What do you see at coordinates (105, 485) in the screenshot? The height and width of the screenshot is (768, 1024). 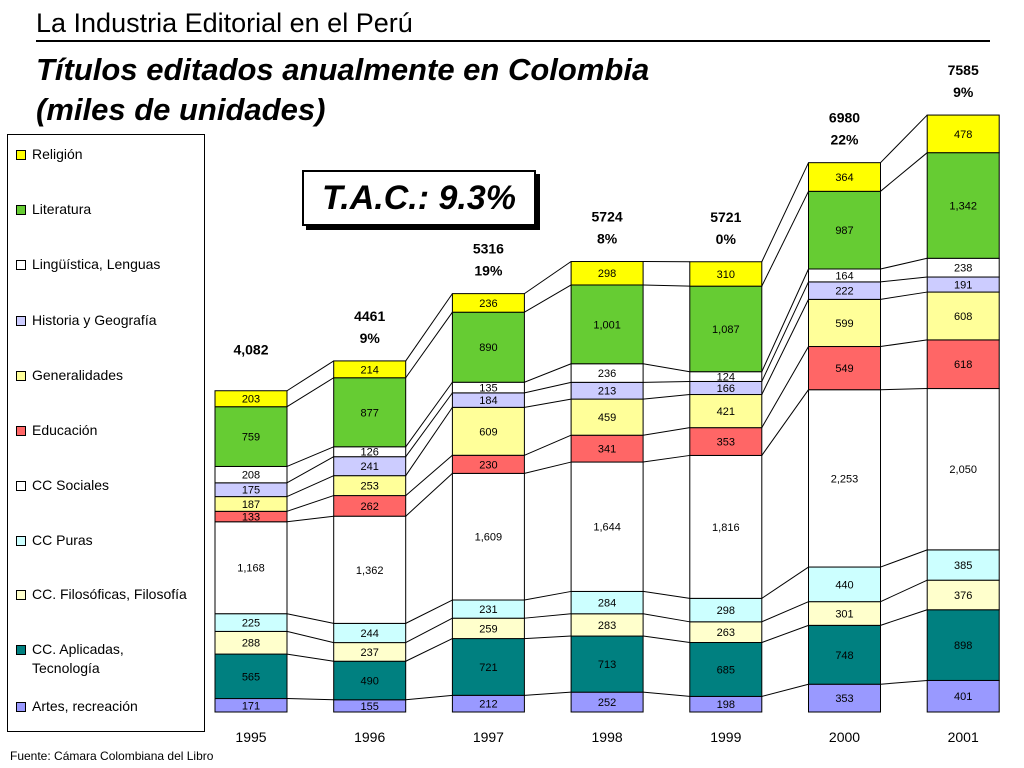 I see `legend-item: CC Sociales` at bounding box center [105, 485].